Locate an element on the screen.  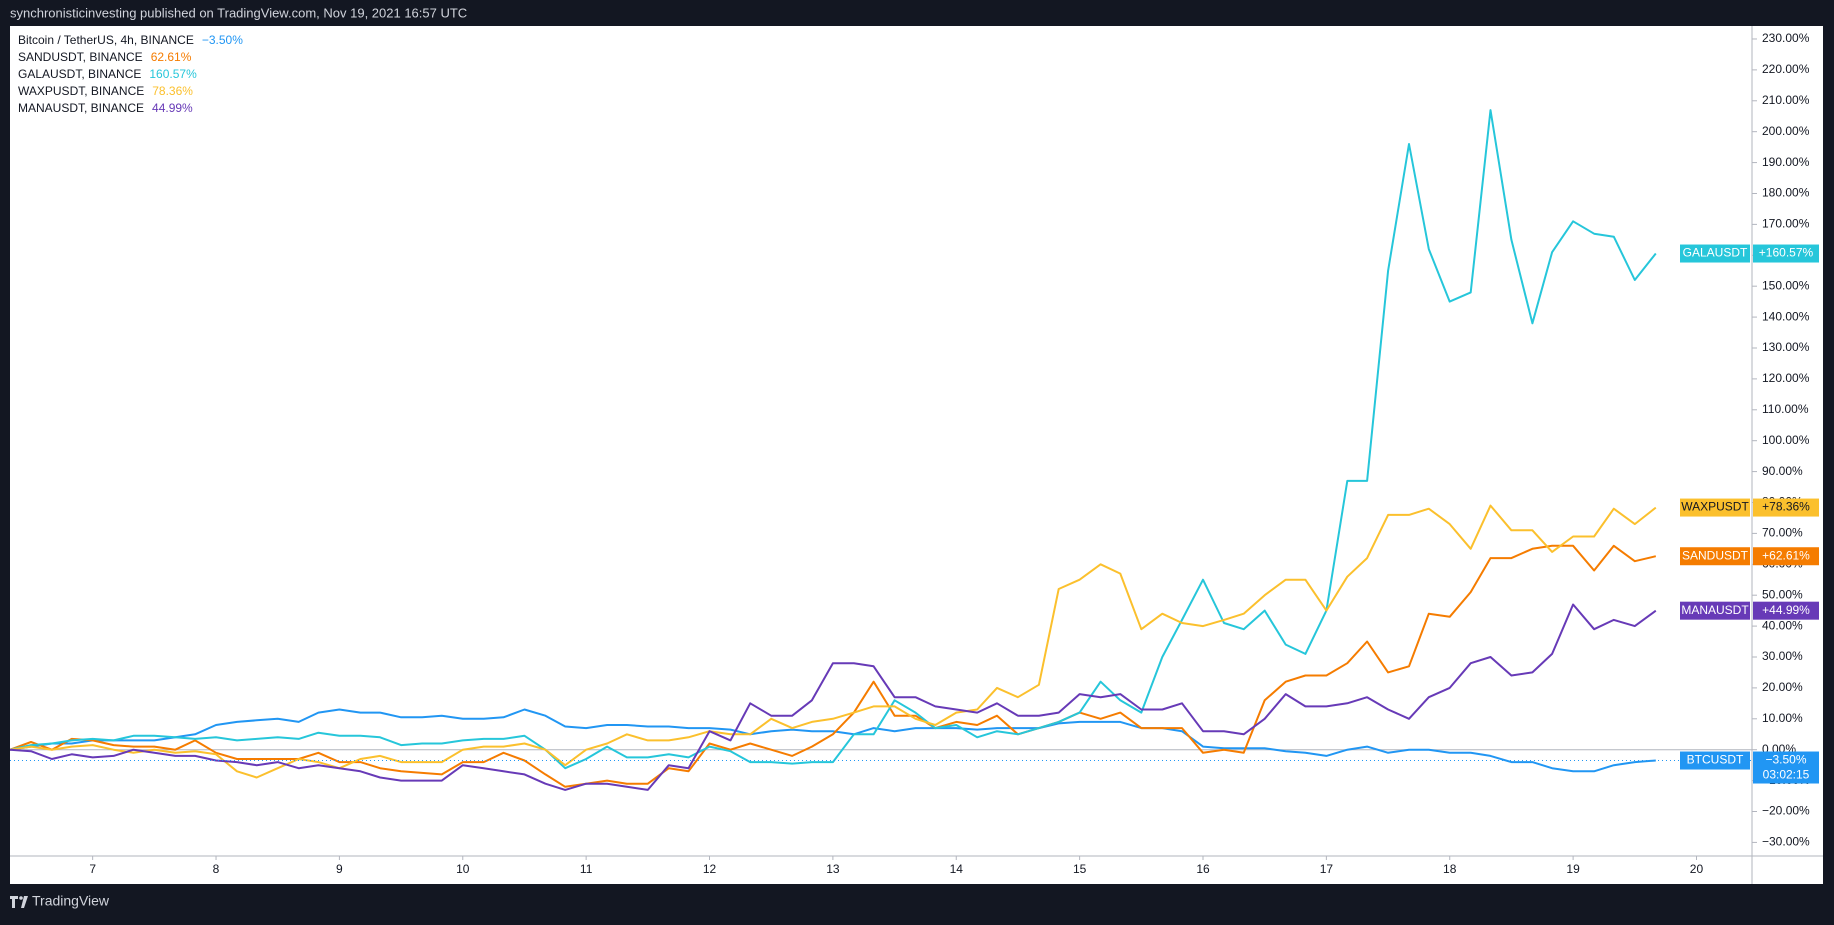
name-tag-label: WAXPUSDT is located at coordinates (1715, 507).